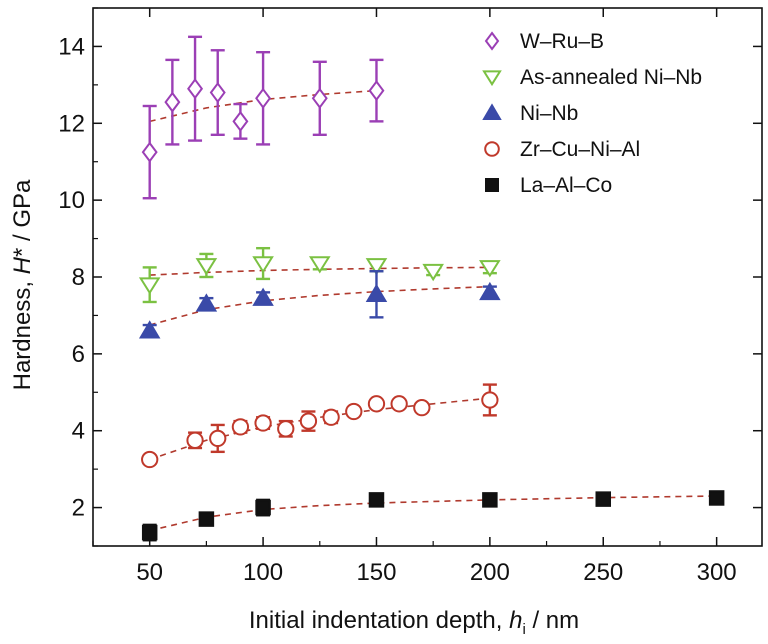 The image size is (768, 644). Describe the element at coordinates (71, 46) in the screenshot. I see `y-tick-label: 14` at that location.